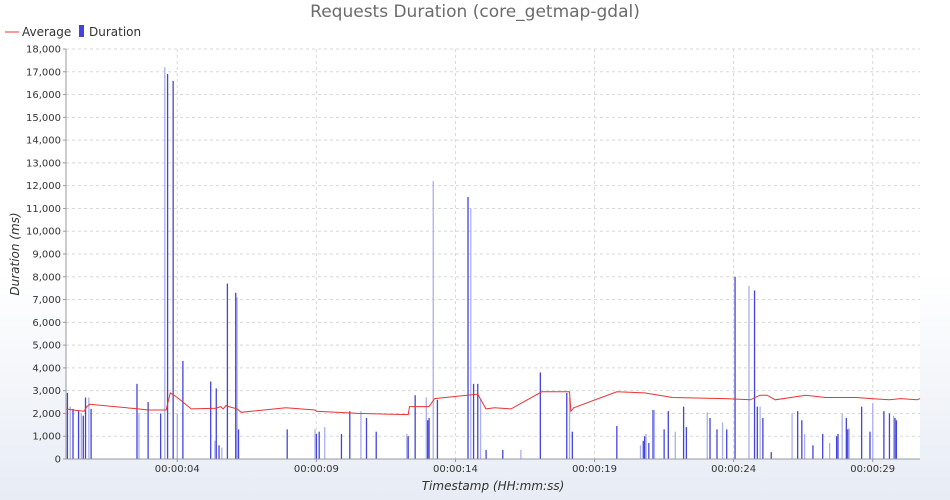 The height and width of the screenshot is (500, 950). What do you see at coordinates (15, 253) in the screenshot?
I see `y-axis-label: Duration (ms)` at bounding box center [15, 253].